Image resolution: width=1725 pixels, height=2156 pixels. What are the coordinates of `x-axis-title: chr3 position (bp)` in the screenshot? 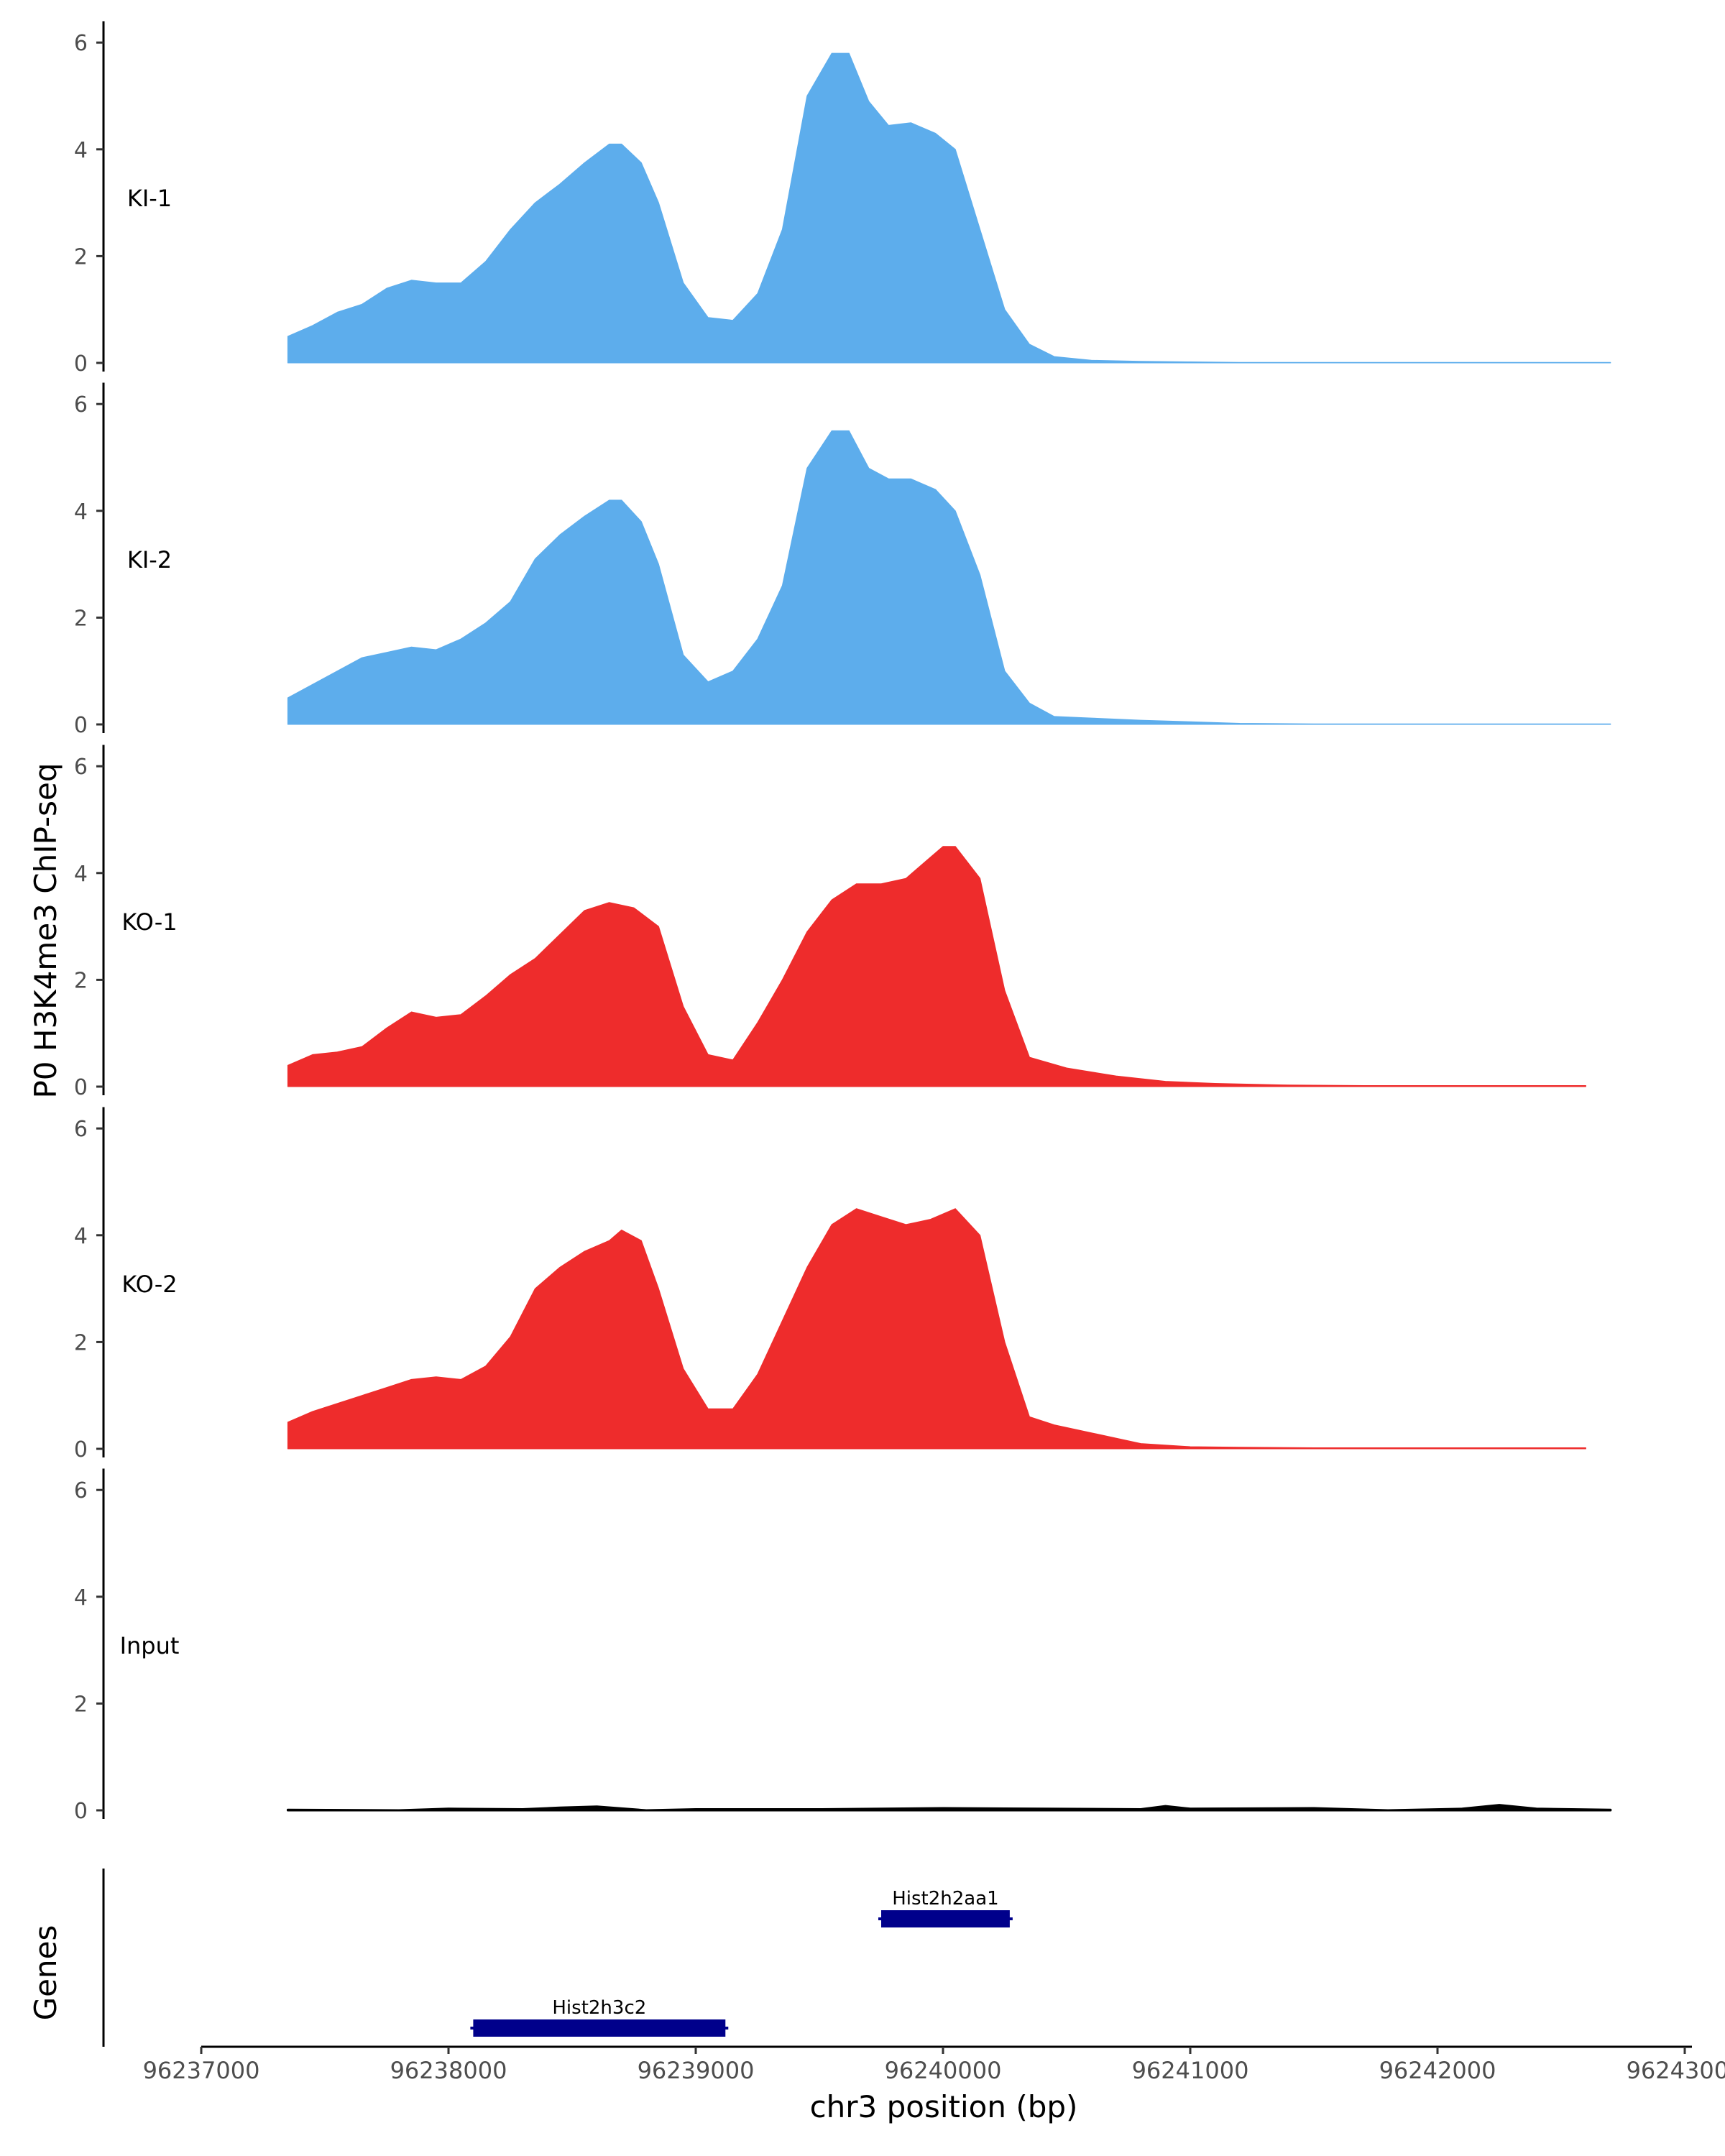 It's located at (944, 2106).